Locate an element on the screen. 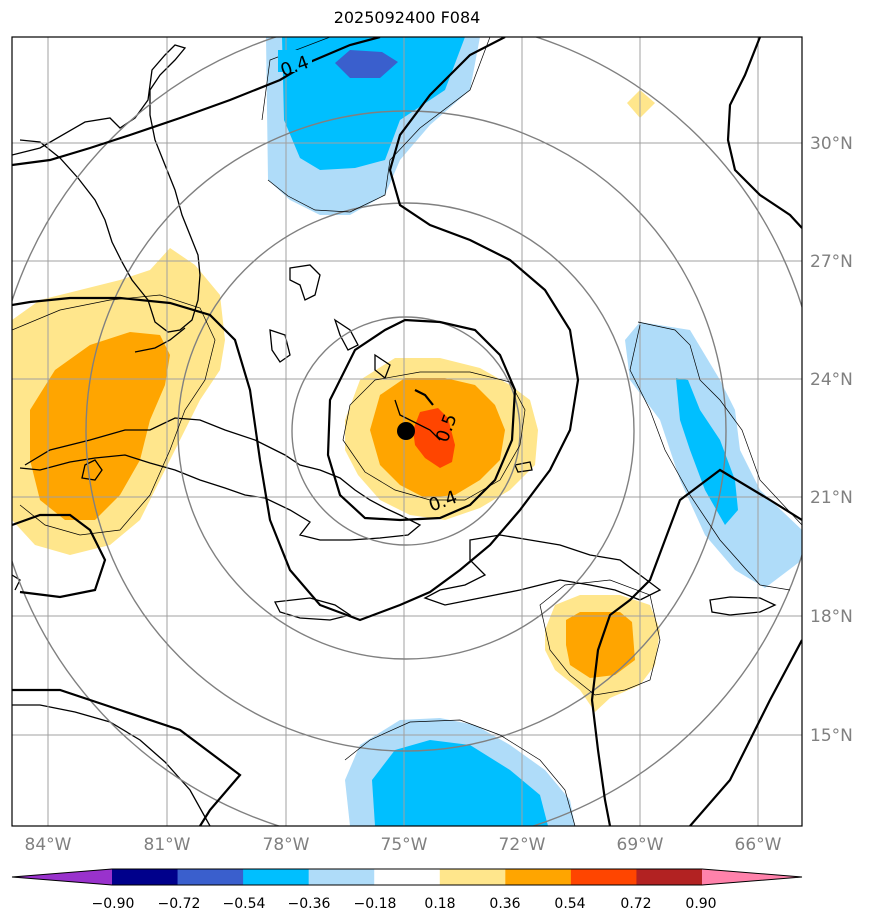 The image size is (873, 924). thin-contour-east is located at coordinates (715, 456).